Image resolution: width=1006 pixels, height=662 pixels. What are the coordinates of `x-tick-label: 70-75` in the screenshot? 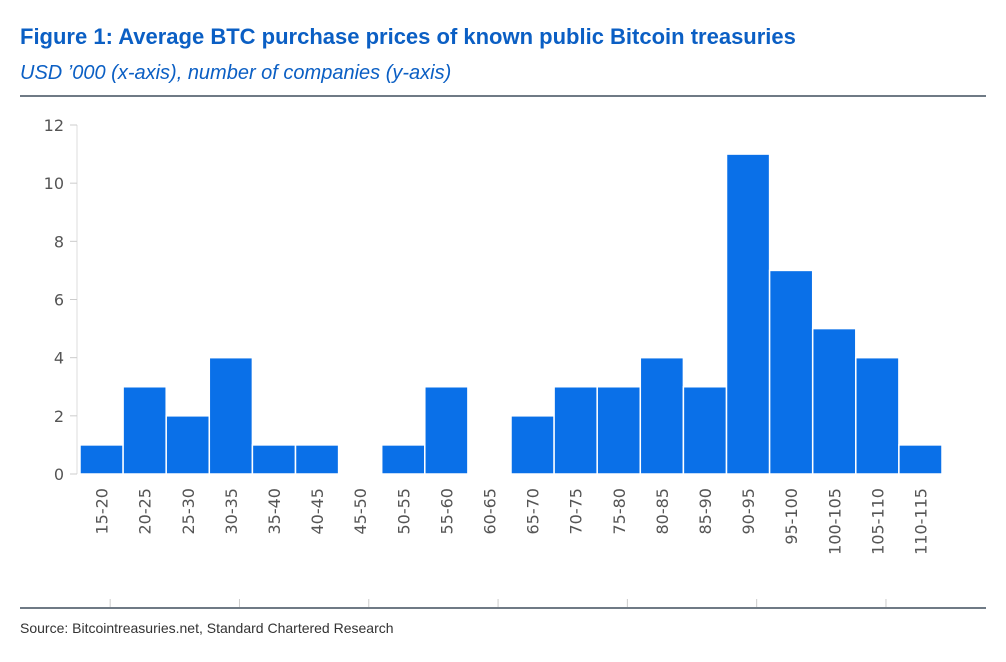 It's located at (576, 511).